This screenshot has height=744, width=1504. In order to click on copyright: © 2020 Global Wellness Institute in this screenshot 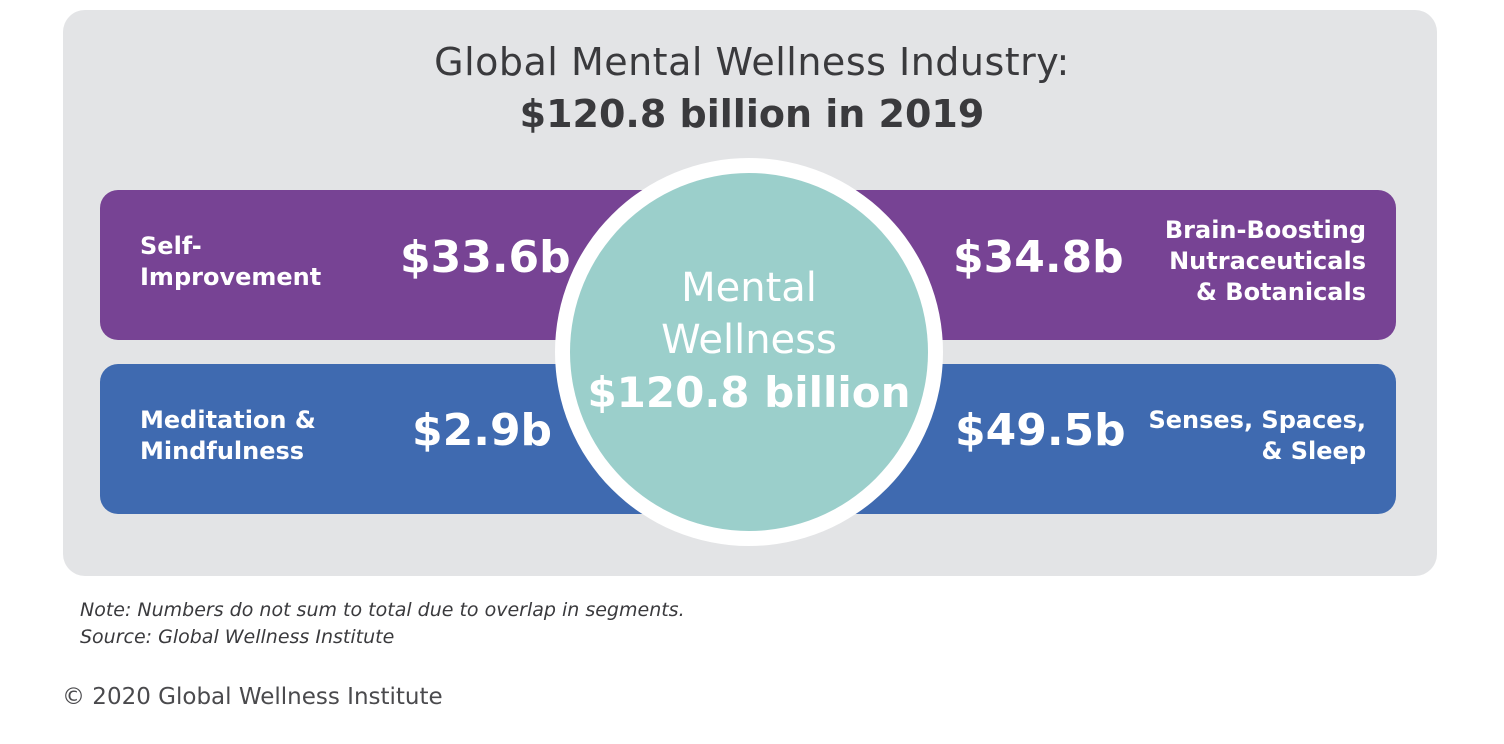, I will do `click(252, 697)`.